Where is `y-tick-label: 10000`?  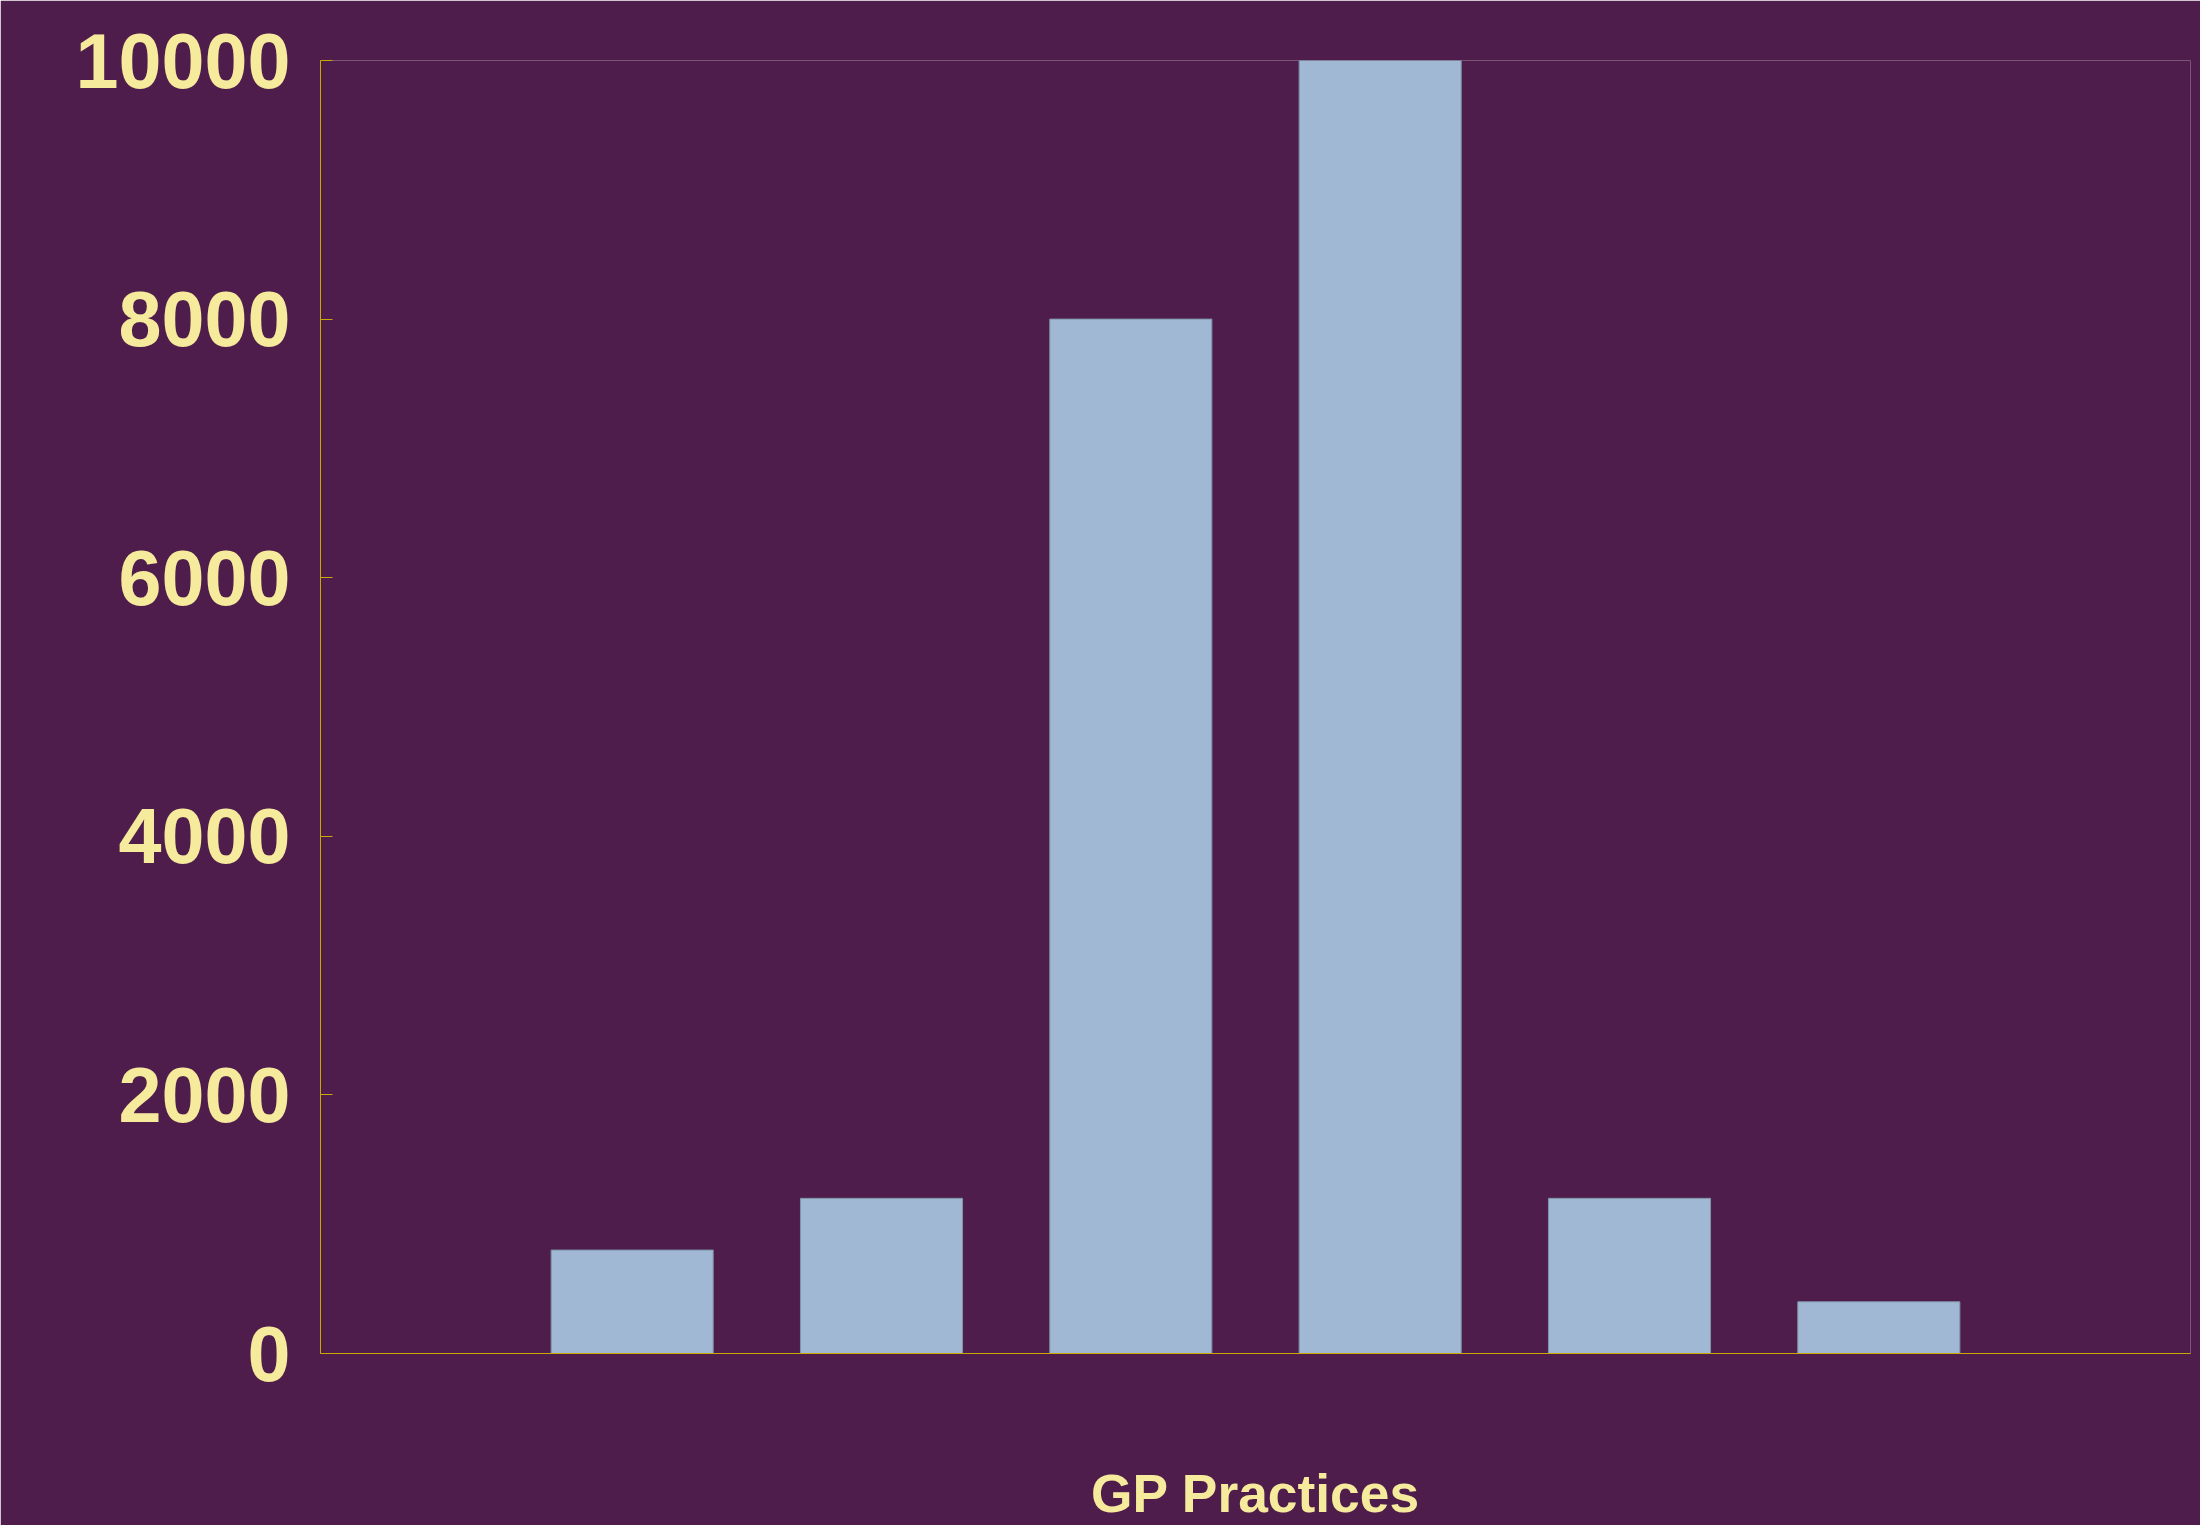
y-tick-label: 10000 is located at coordinates (183, 60).